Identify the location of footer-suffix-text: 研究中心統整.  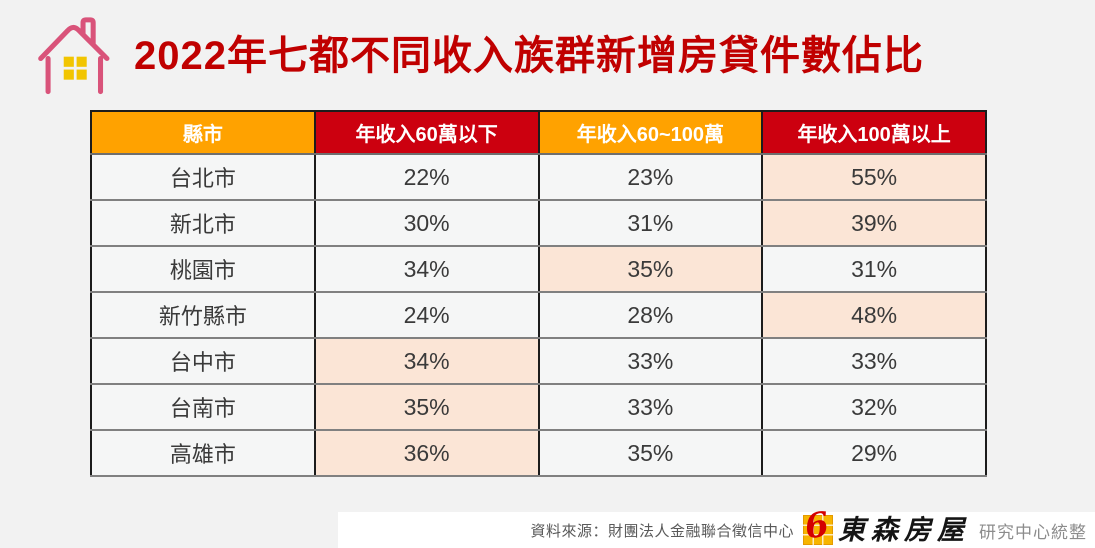
(1033, 532).